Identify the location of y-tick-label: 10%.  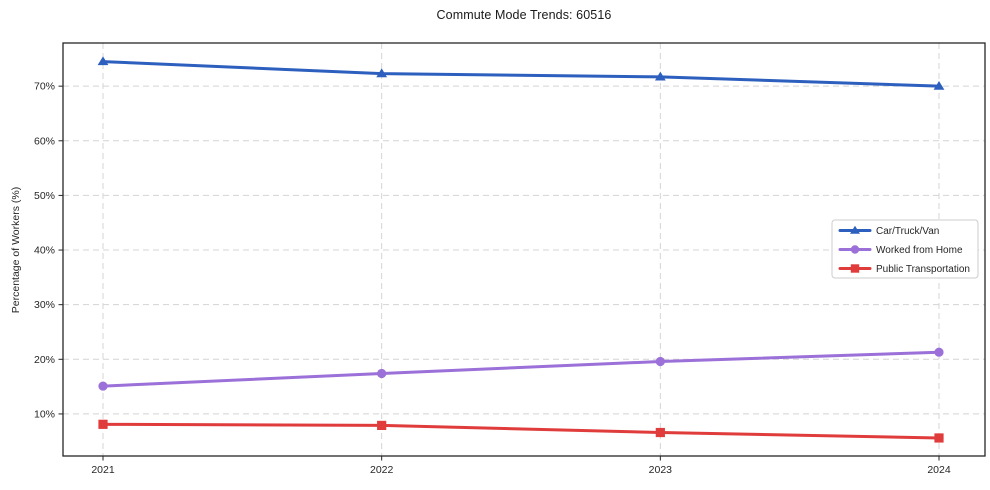
(44, 414).